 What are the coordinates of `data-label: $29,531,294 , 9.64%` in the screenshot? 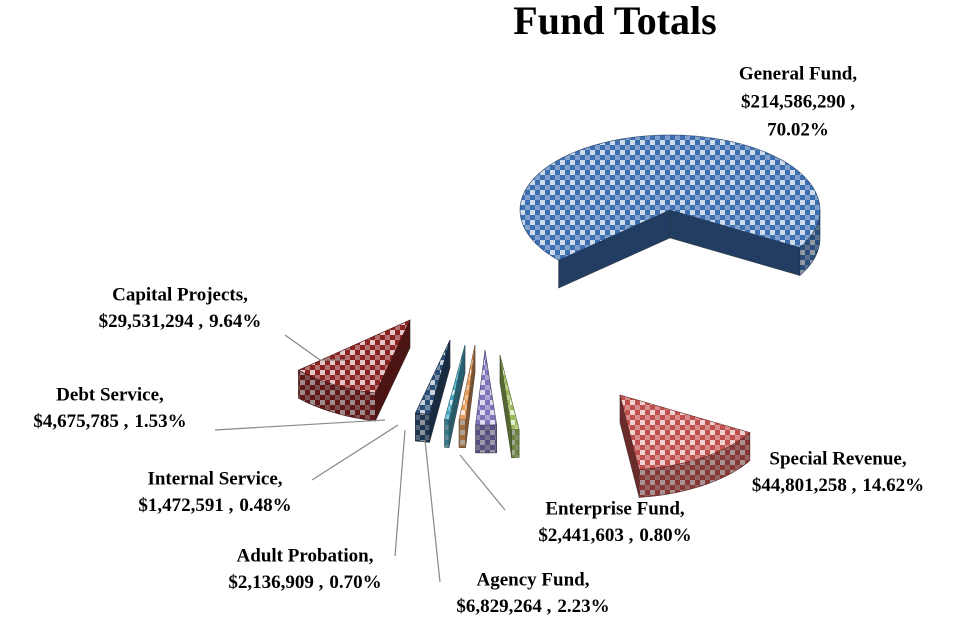 It's located at (180, 321).